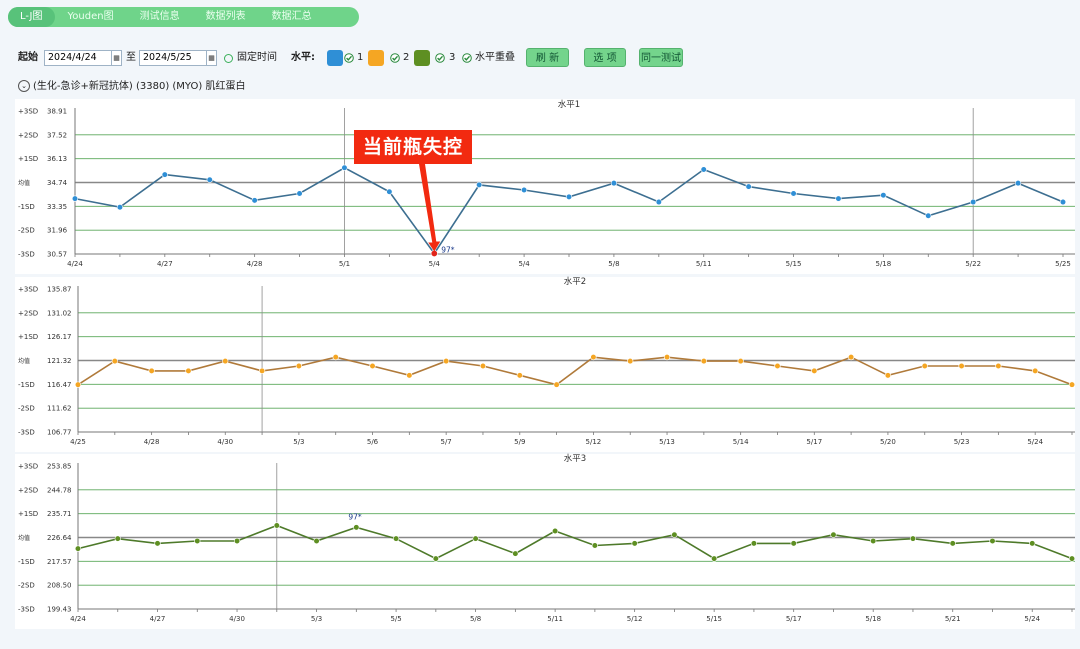 Image resolution: width=1080 pixels, height=649 pixels. What do you see at coordinates (635, 619) in the screenshot?
I see `x-tick-label: 5/12` at bounding box center [635, 619].